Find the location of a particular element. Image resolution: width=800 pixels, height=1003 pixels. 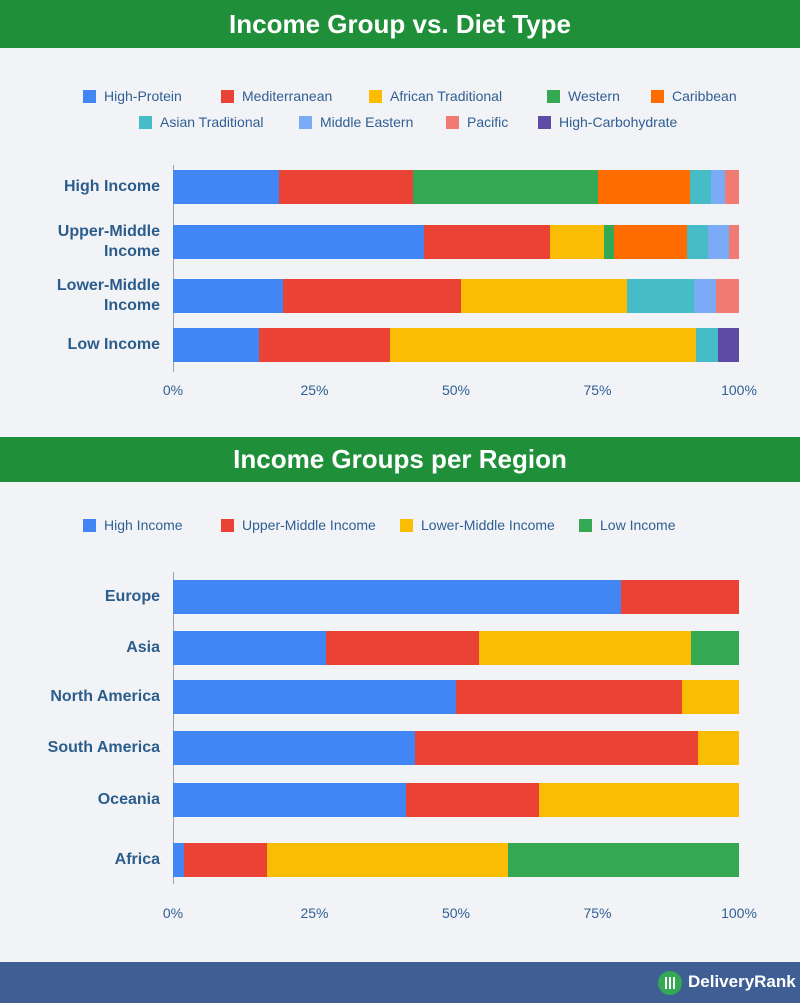

y-tick-label: Lower-Middle Income is located at coordinates (108, 295).